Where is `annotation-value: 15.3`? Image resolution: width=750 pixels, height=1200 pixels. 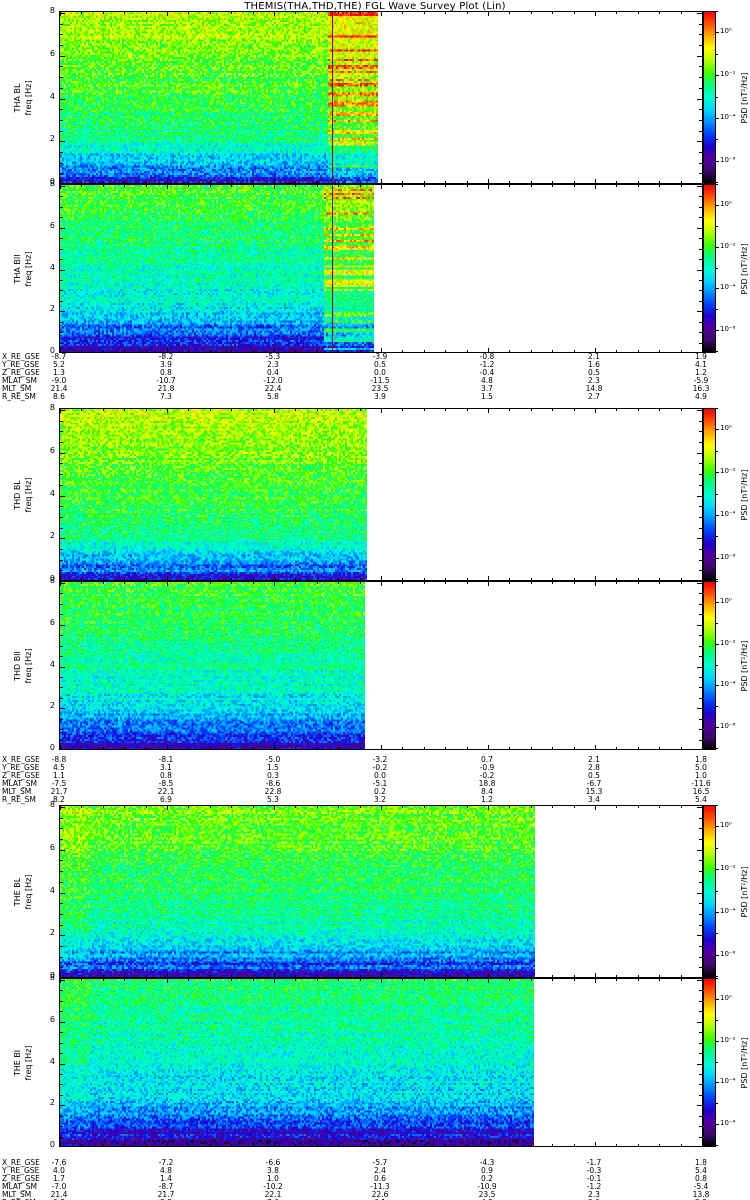
annotation-value: 15.3 is located at coordinates (594, 791).